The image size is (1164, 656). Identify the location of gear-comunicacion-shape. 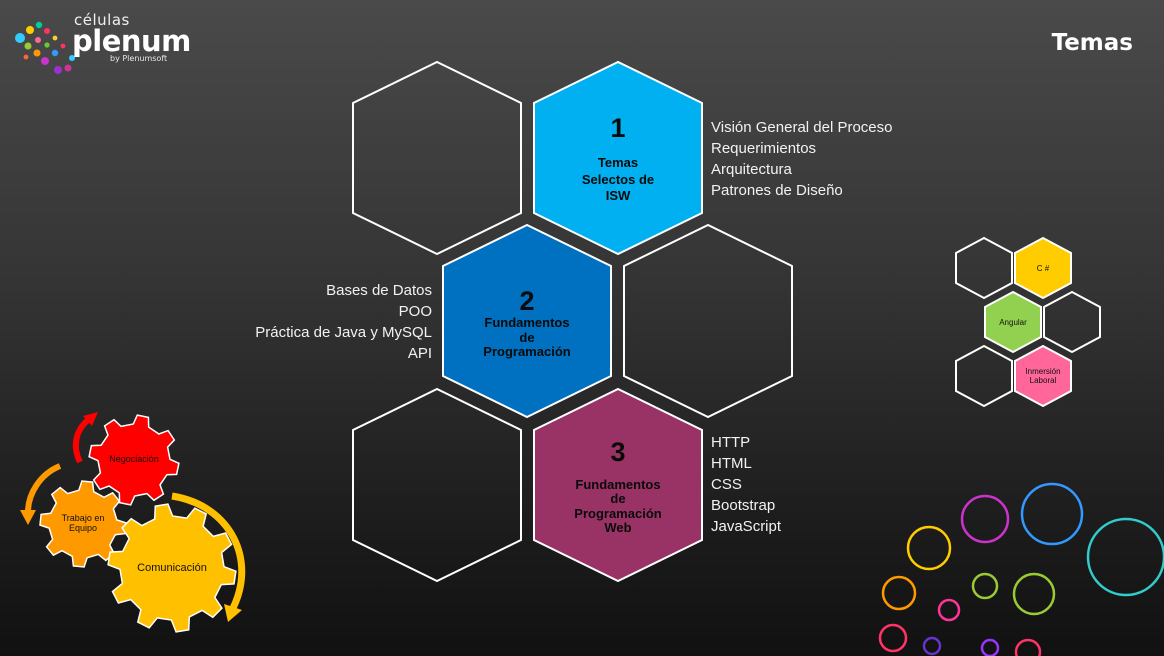
(172, 568).